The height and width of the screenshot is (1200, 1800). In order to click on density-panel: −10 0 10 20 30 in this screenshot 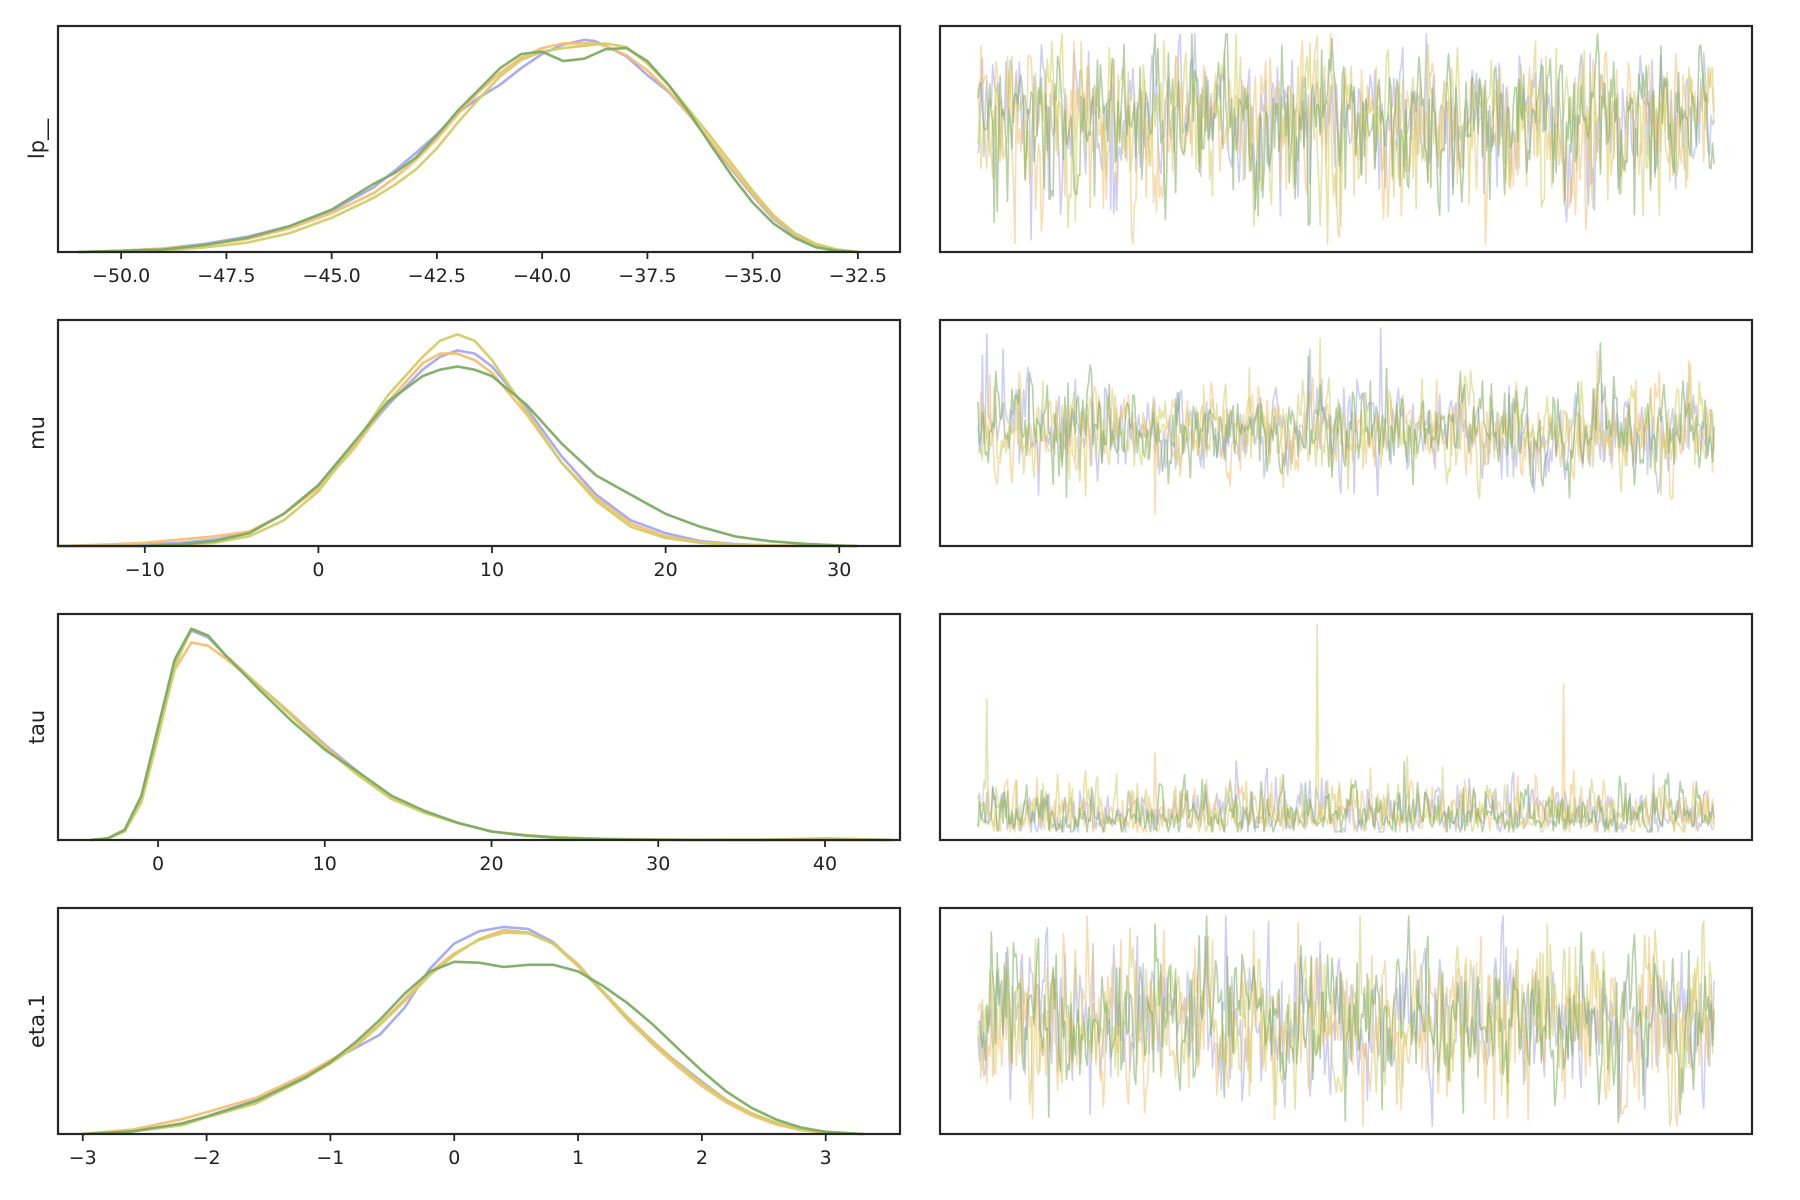, I will do `click(479, 449)`.